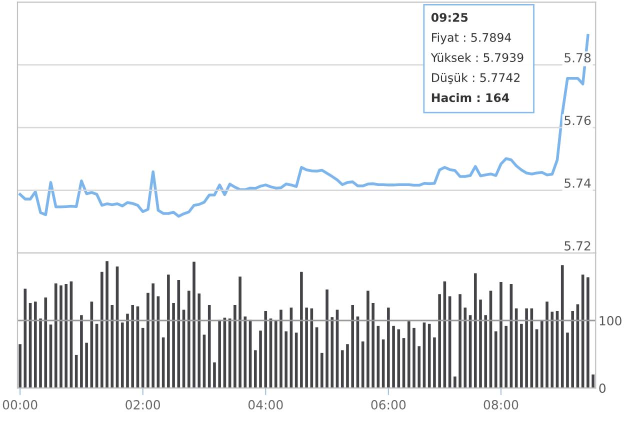 This screenshot has width=625, height=427. What do you see at coordinates (501, 405) in the screenshot?
I see `x-tick-label: 08:00` at bounding box center [501, 405].